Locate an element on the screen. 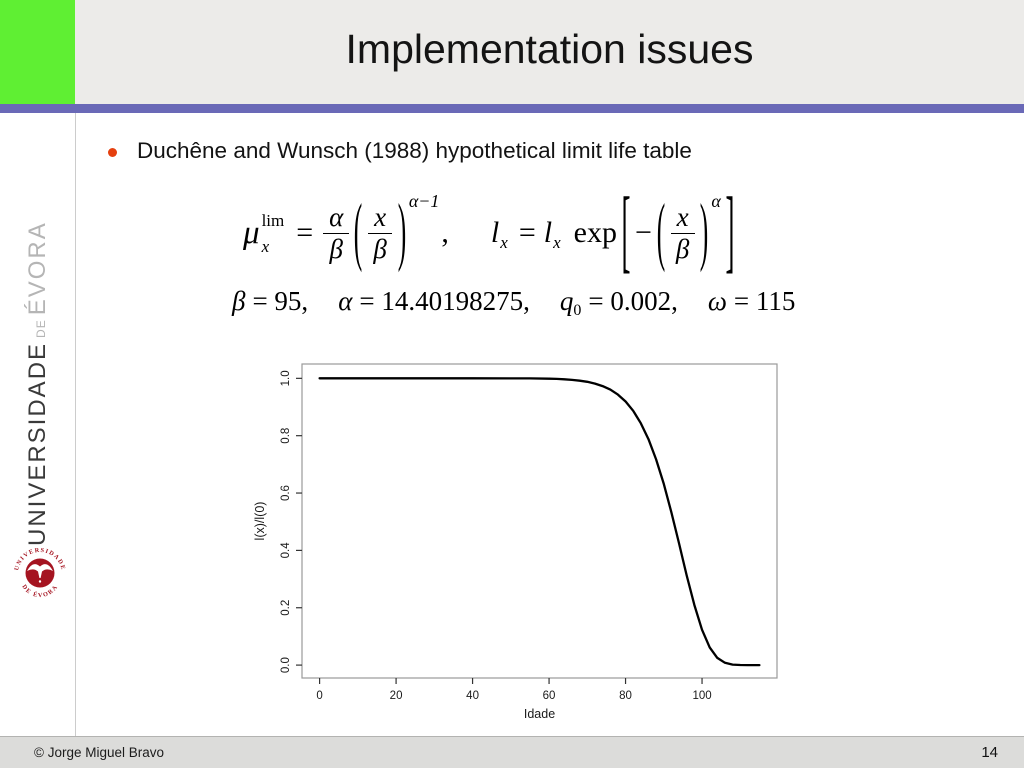 The image size is (1024, 768). parameter-symbol: q is located at coordinates (566, 301).